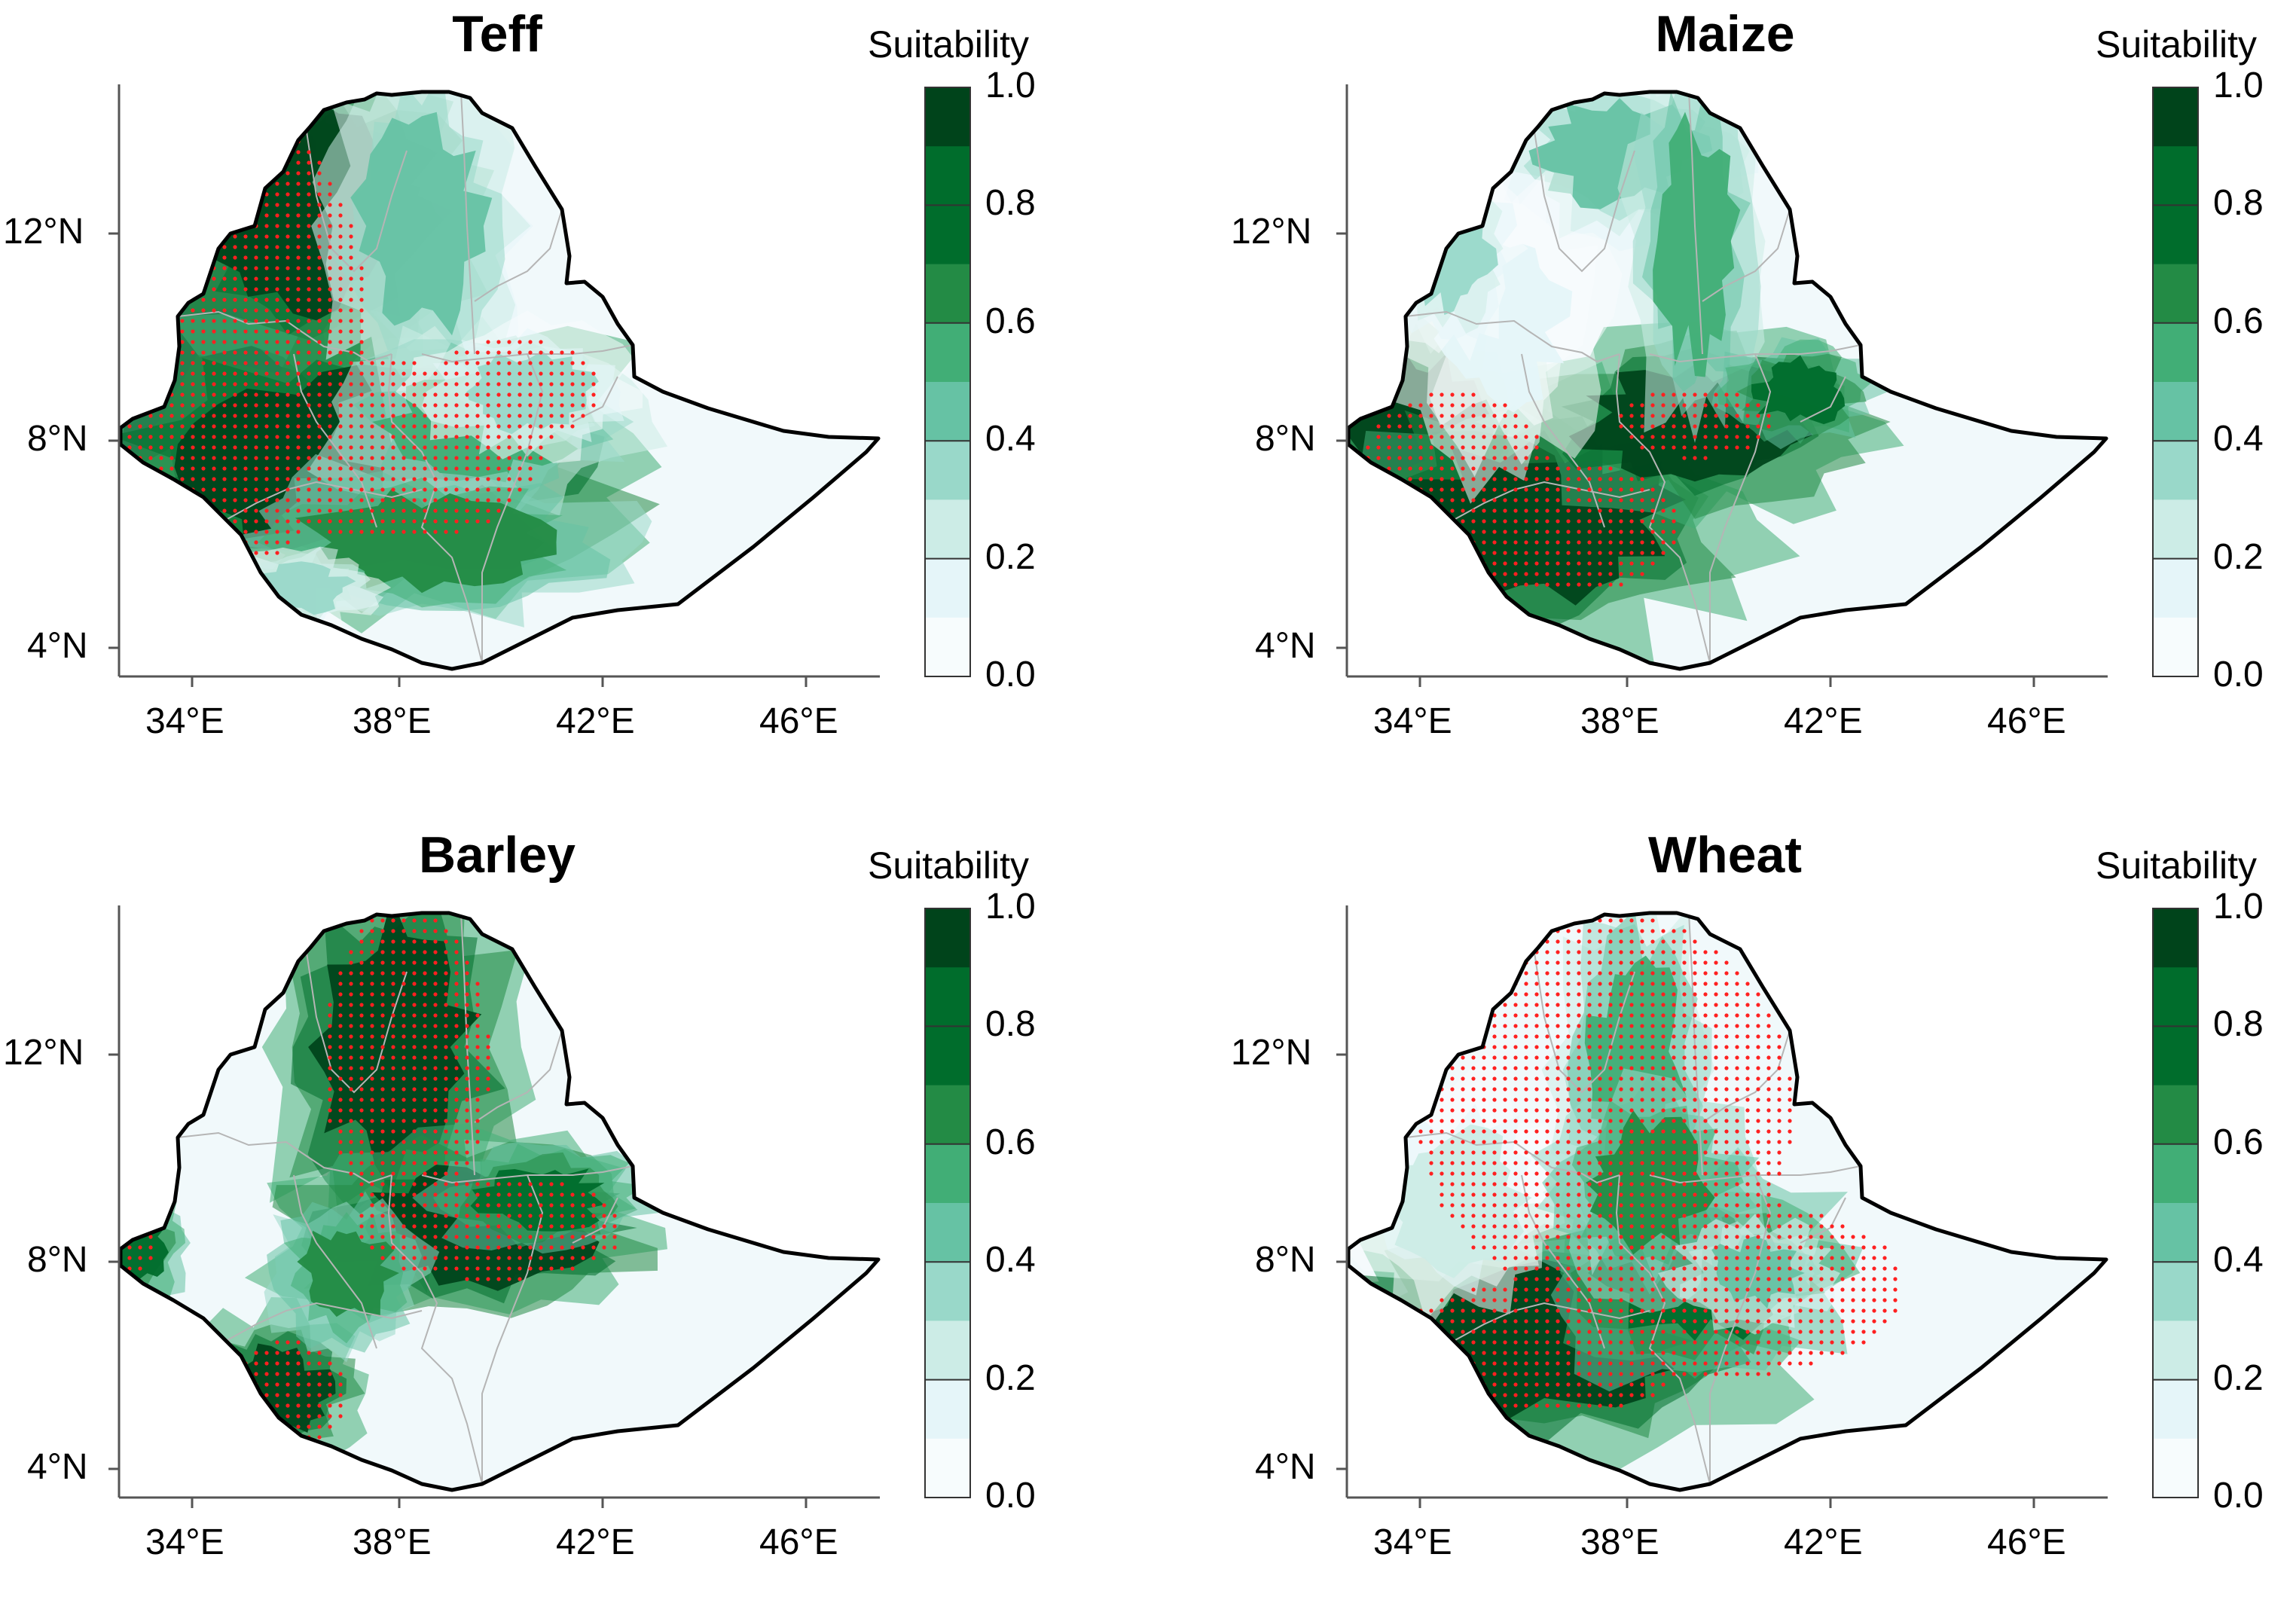  Describe the element at coordinates (1633, 378) in the screenshot. I see `admin-boundaries` at that location.